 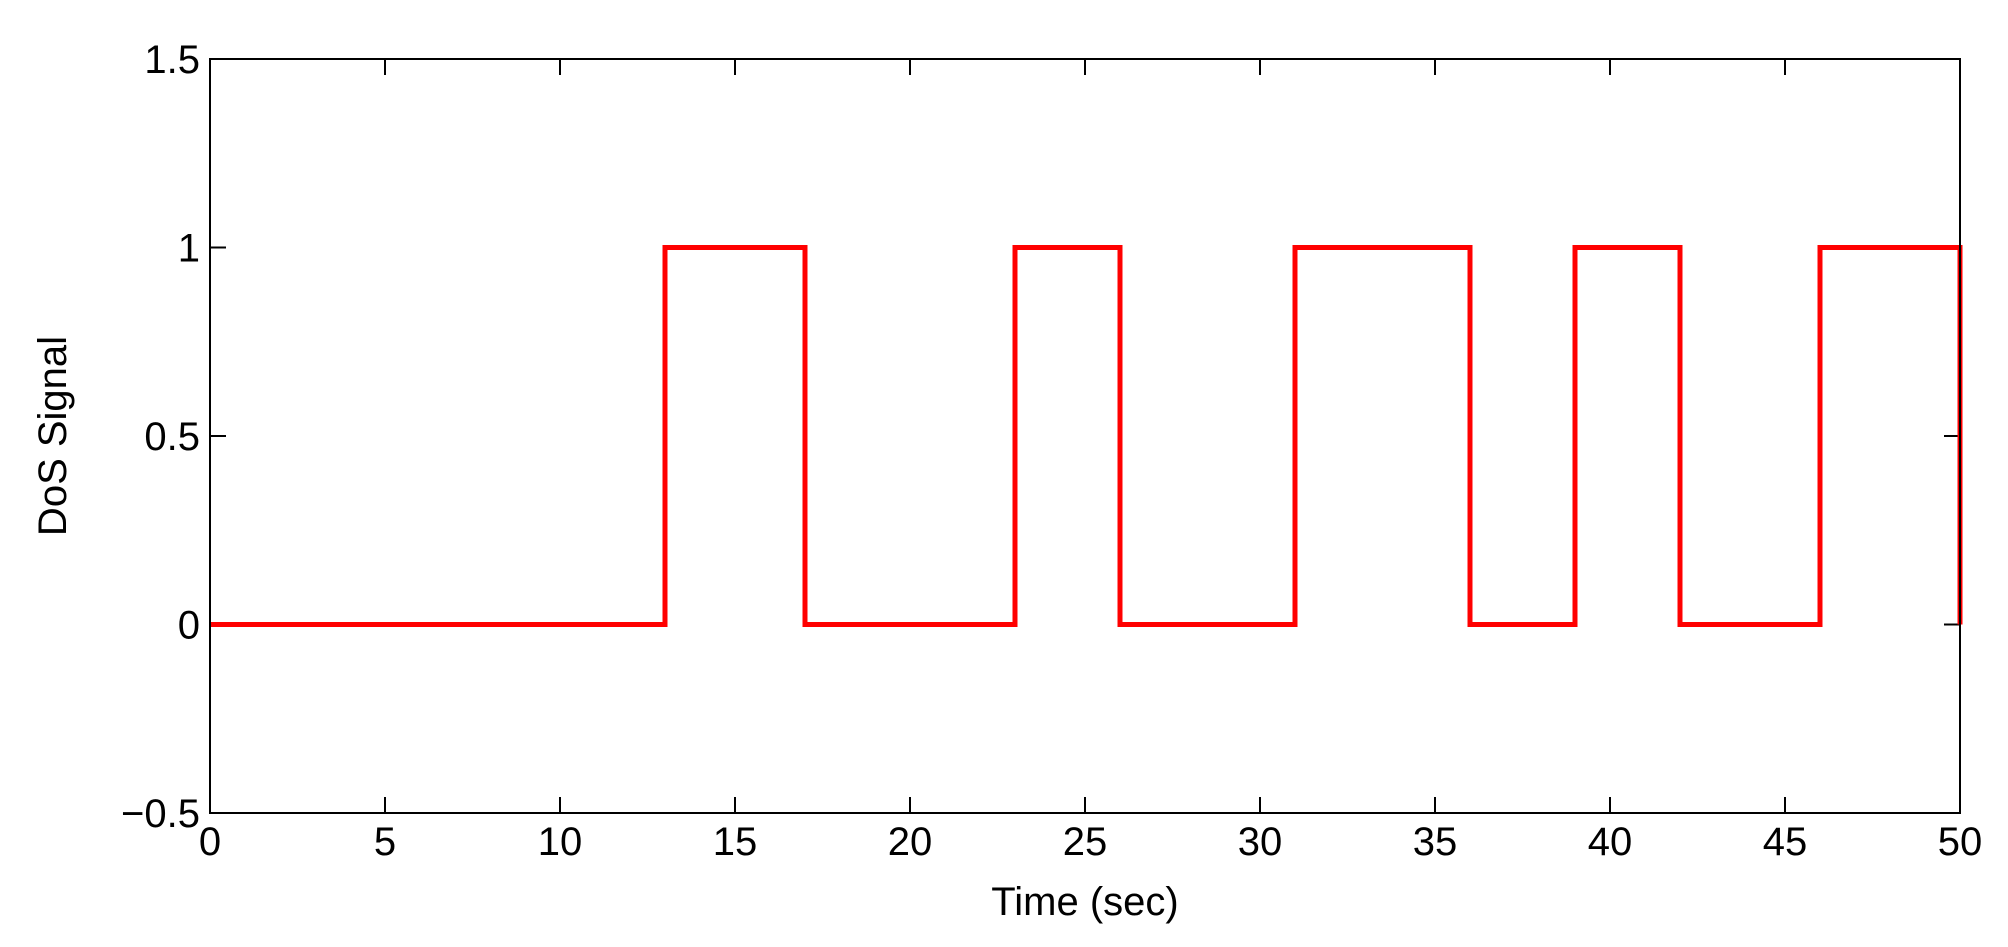 I want to click on x-tick-label: 35, so click(x=1435, y=842).